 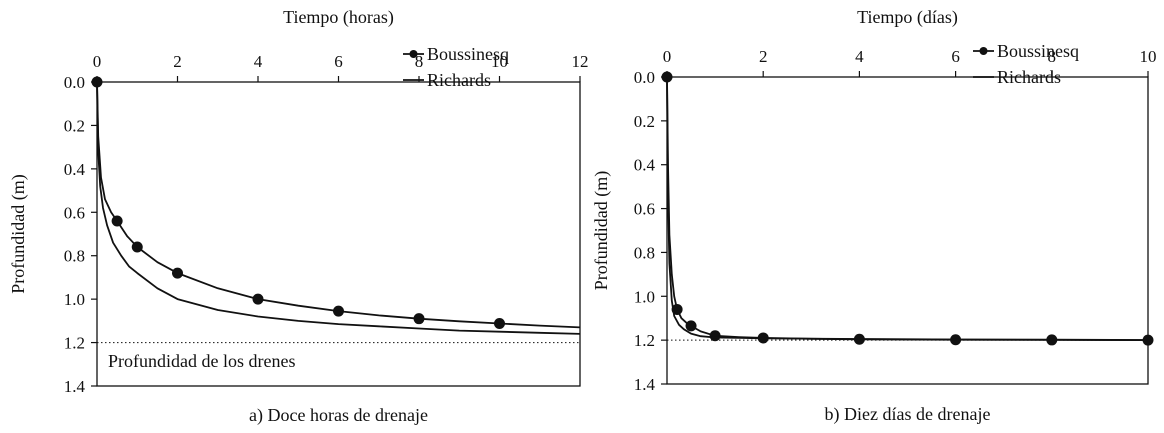 What do you see at coordinates (338, 17) in the screenshot?
I see `x-axis-title: Tiempo (horas)` at bounding box center [338, 17].